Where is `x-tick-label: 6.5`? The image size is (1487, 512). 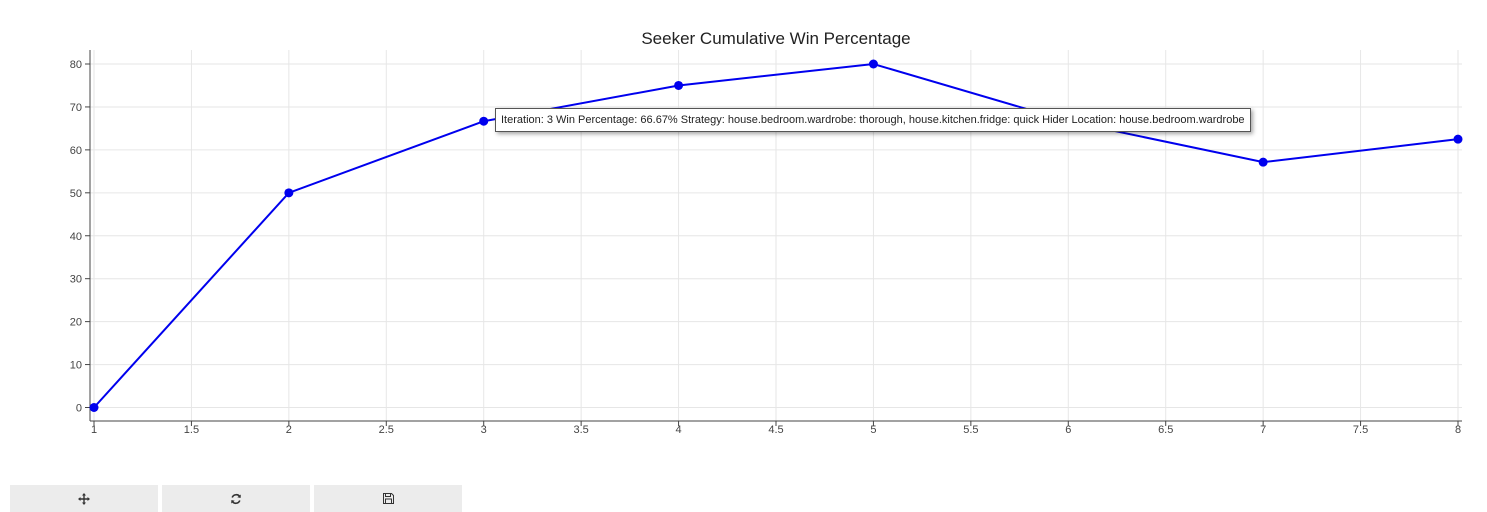
x-tick-label: 6.5 is located at coordinates (1165, 430).